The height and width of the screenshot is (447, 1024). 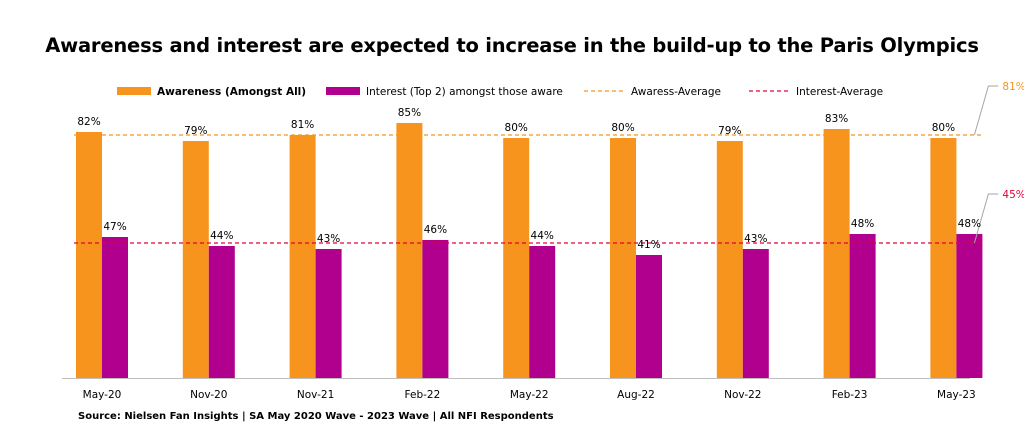 I want to click on awareness-data-label: 85%, so click(x=409, y=113).